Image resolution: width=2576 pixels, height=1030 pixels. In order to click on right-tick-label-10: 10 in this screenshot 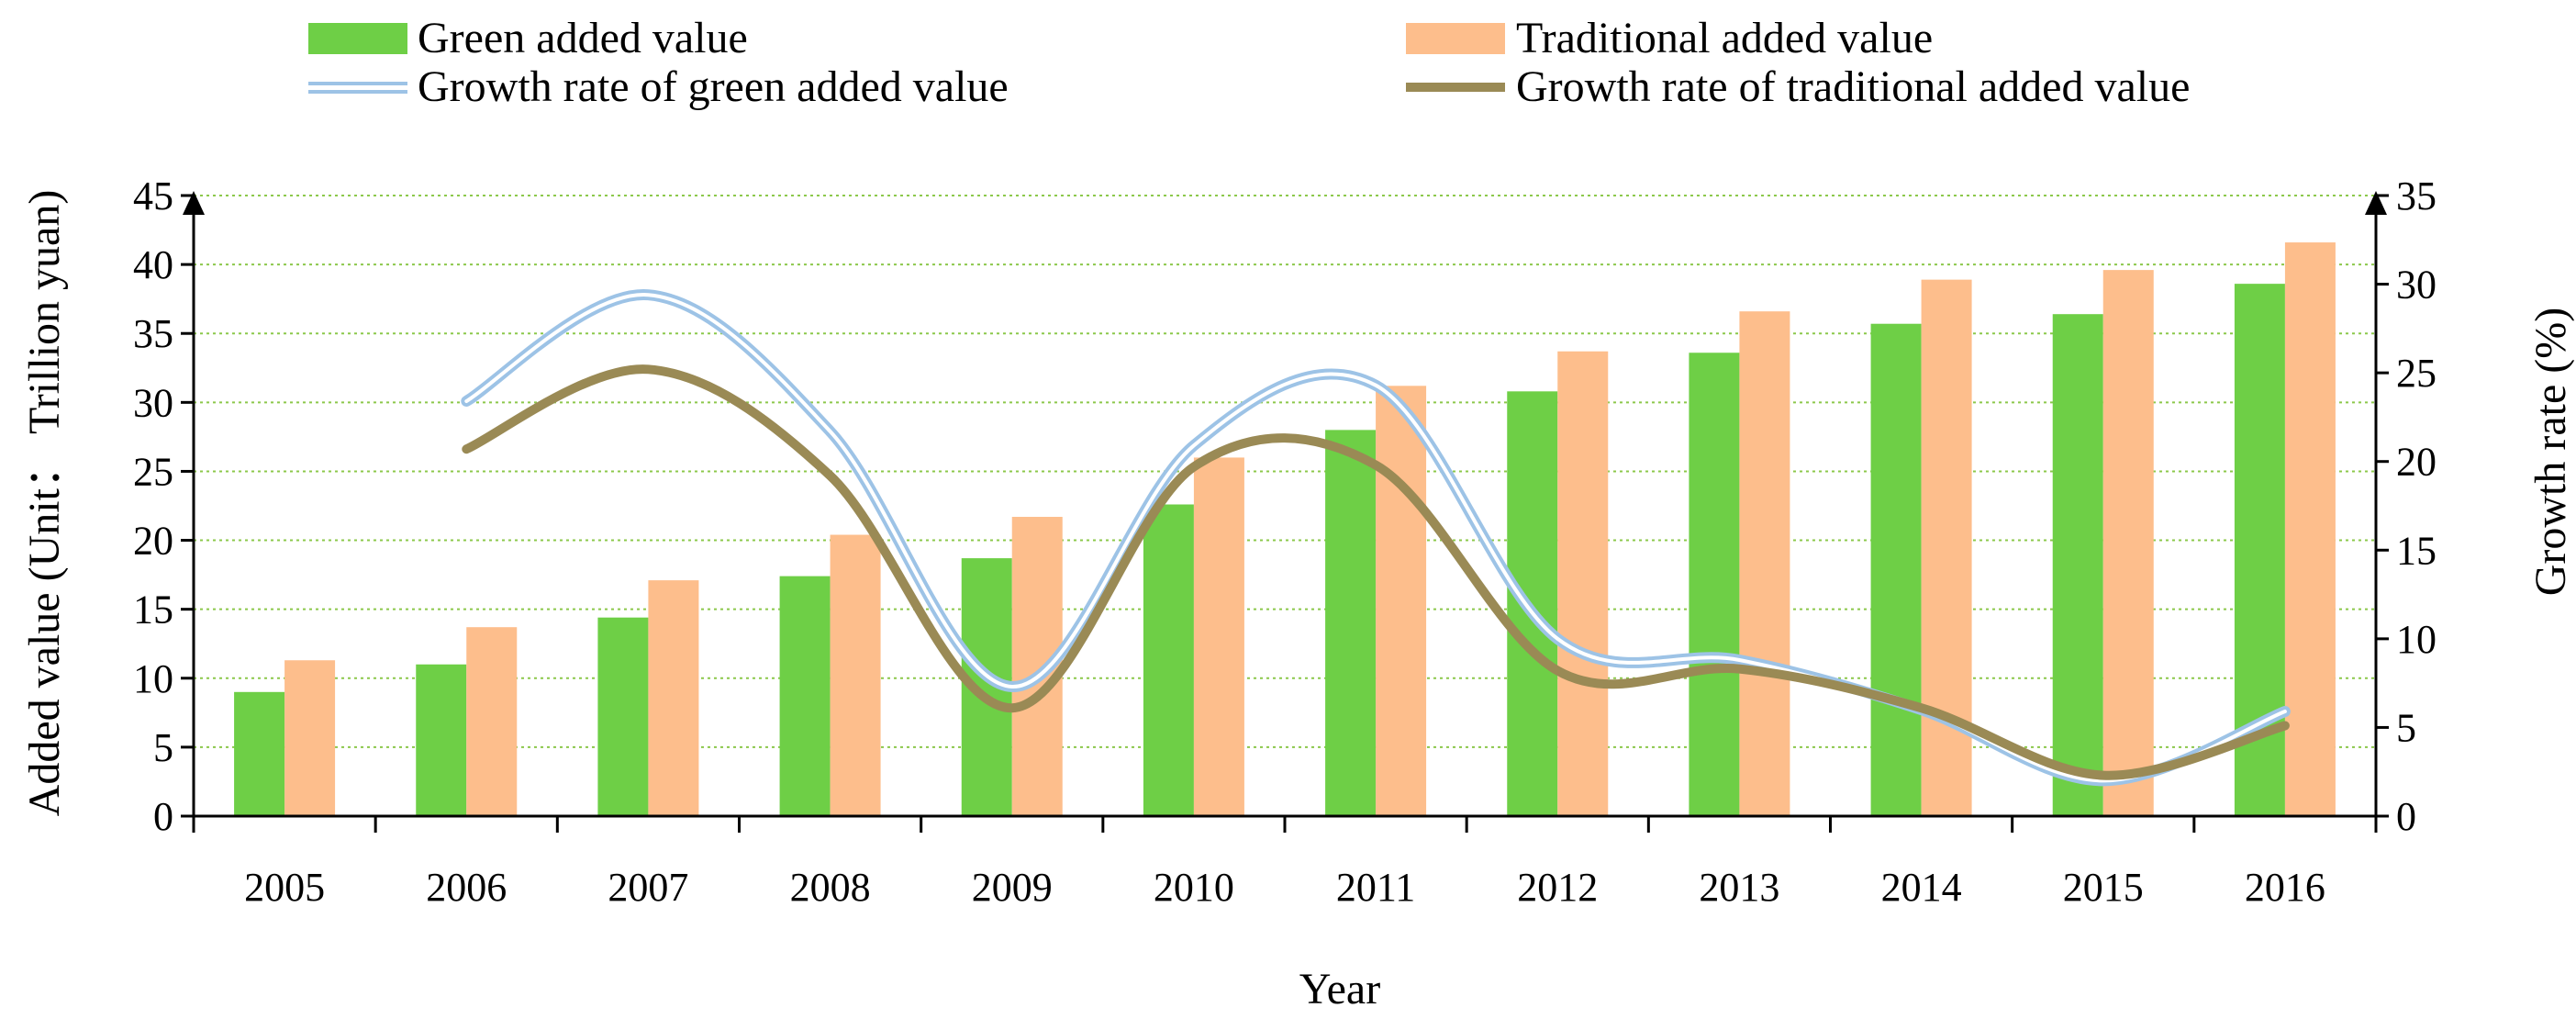, I will do `click(2416, 639)`.